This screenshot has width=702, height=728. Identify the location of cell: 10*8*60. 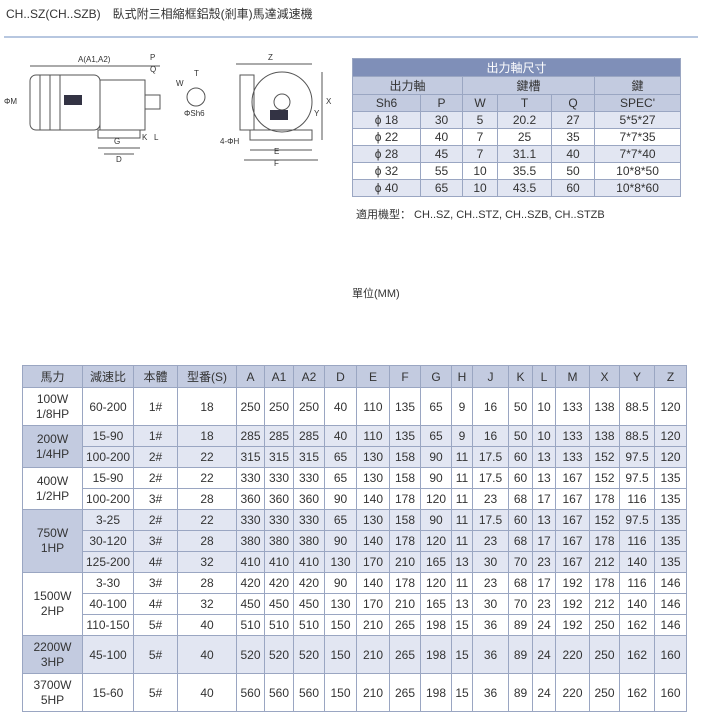
(637, 188).